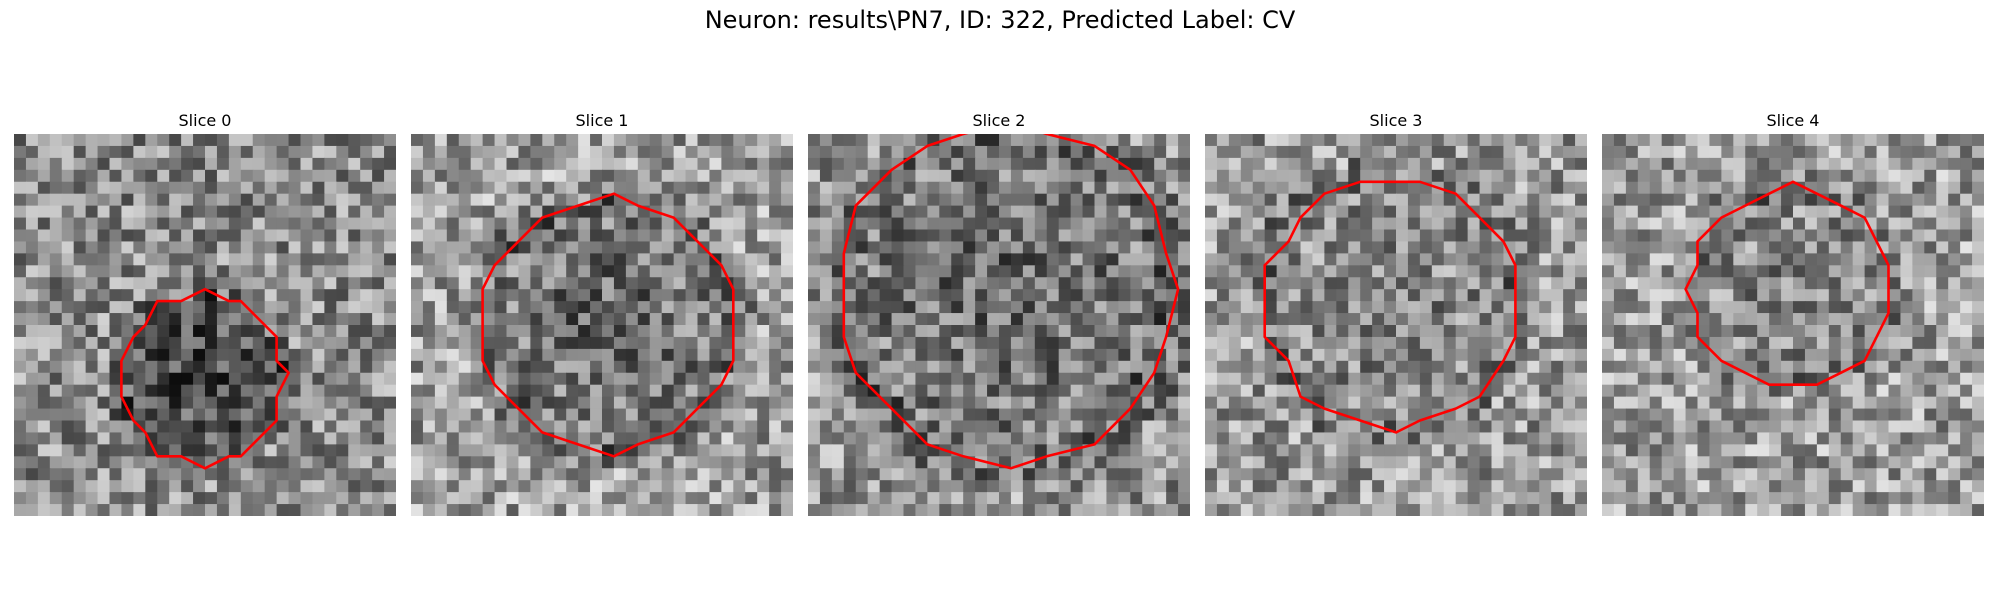 The height and width of the screenshot is (600, 2000). I want to click on slice-panel-2: Slice 2, so click(999, 313).